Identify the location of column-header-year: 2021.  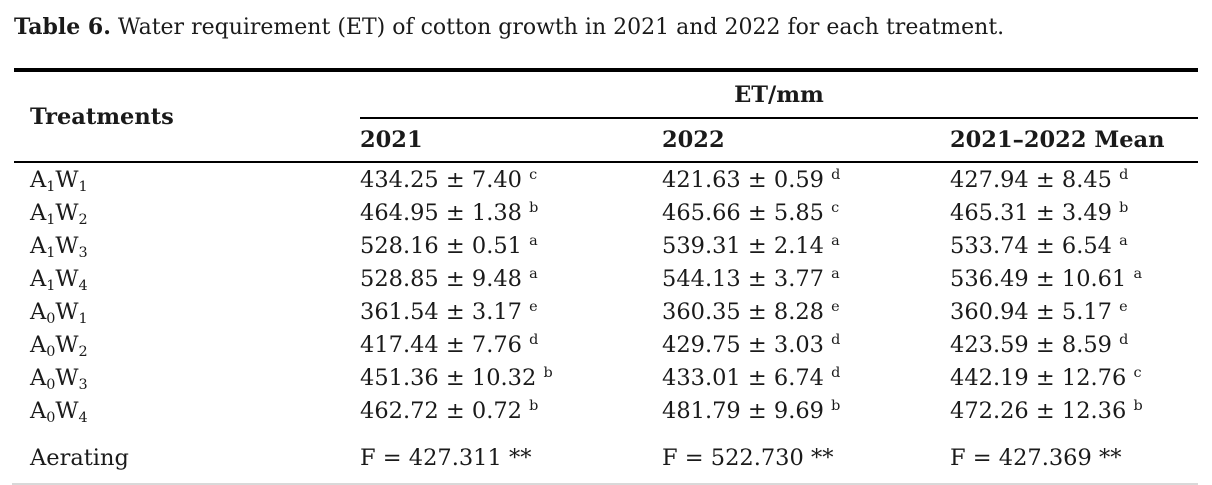
(511, 140).